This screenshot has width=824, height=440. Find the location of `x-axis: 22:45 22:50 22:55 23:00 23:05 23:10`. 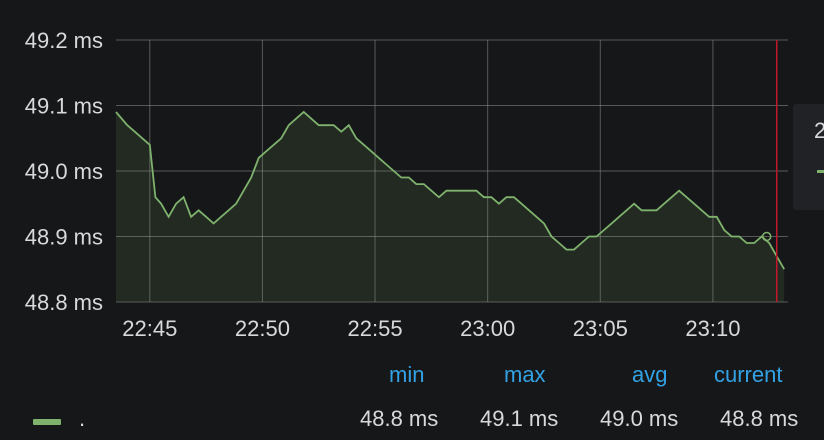

x-axis: 22:45 22:50 22:55 23:00 23:05 23:10 is located at coordinates (431, 328).